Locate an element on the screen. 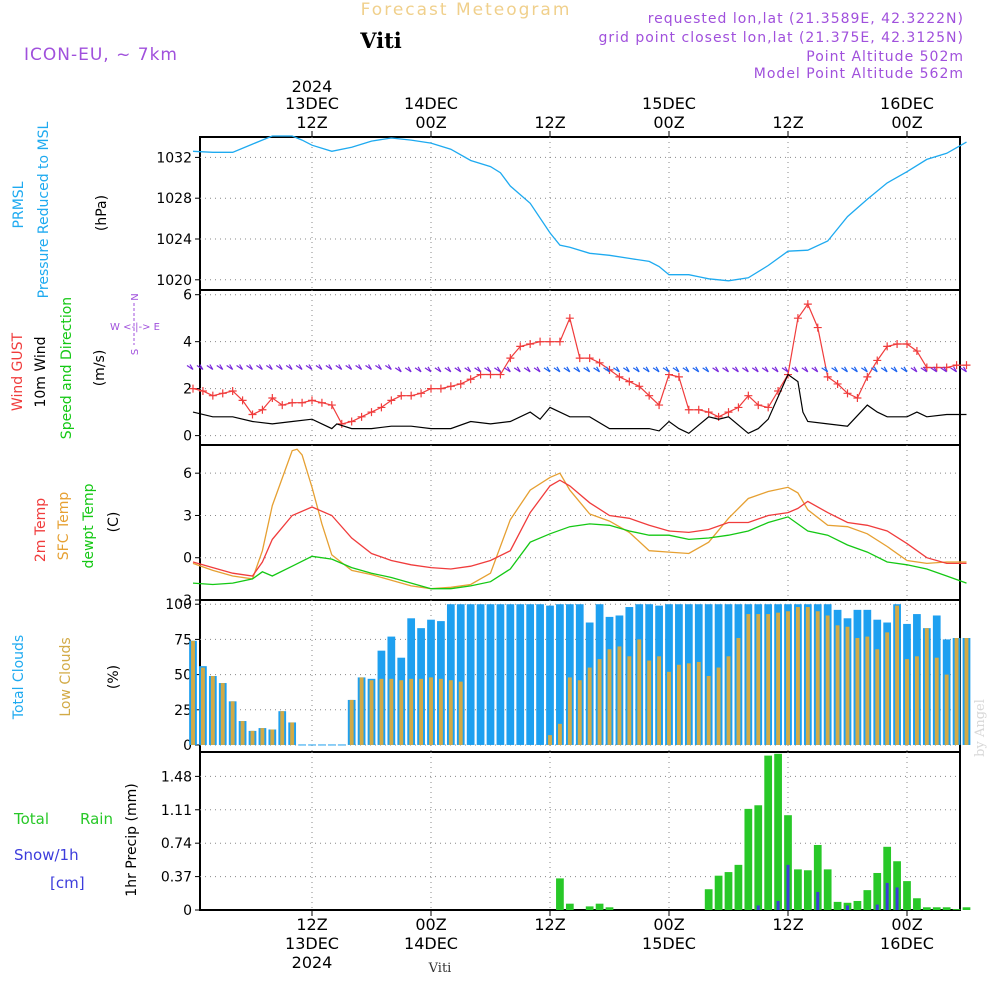  bottom-tick-label: 2024 is located at coordinates (312, 962).